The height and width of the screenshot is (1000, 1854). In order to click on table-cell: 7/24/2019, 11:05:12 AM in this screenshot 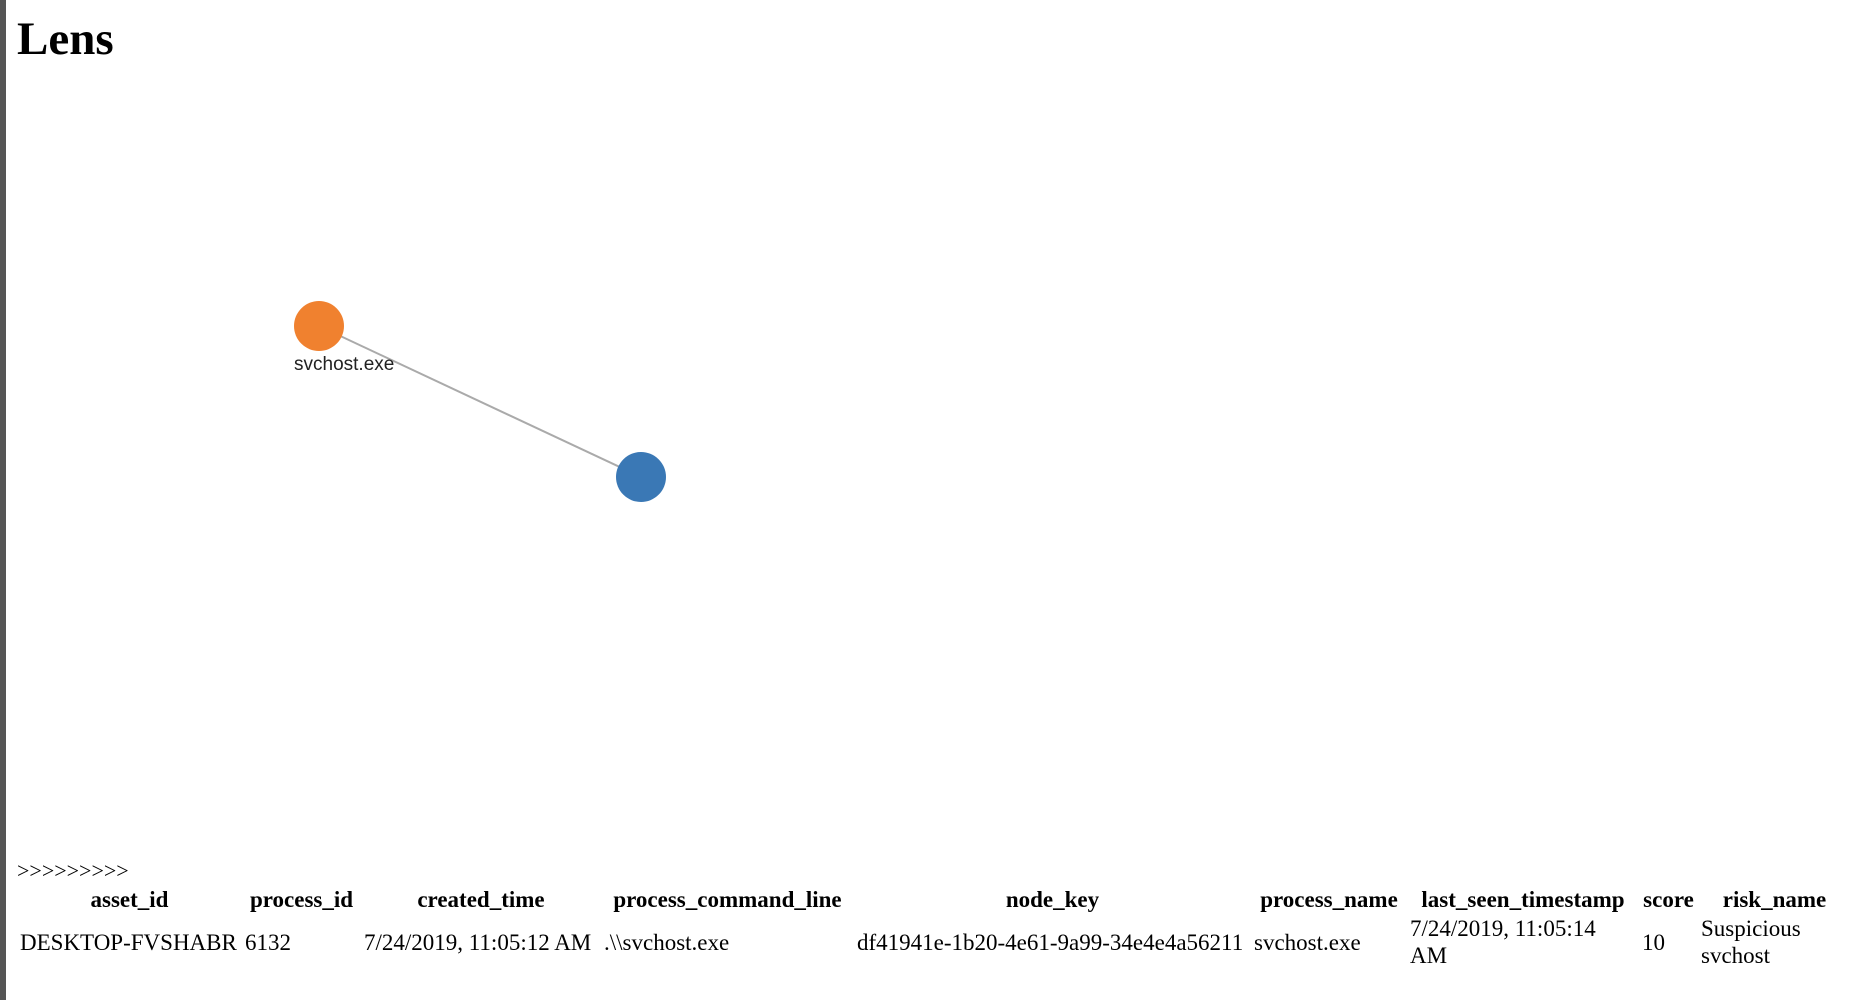, I will do `click(478, 942)`.